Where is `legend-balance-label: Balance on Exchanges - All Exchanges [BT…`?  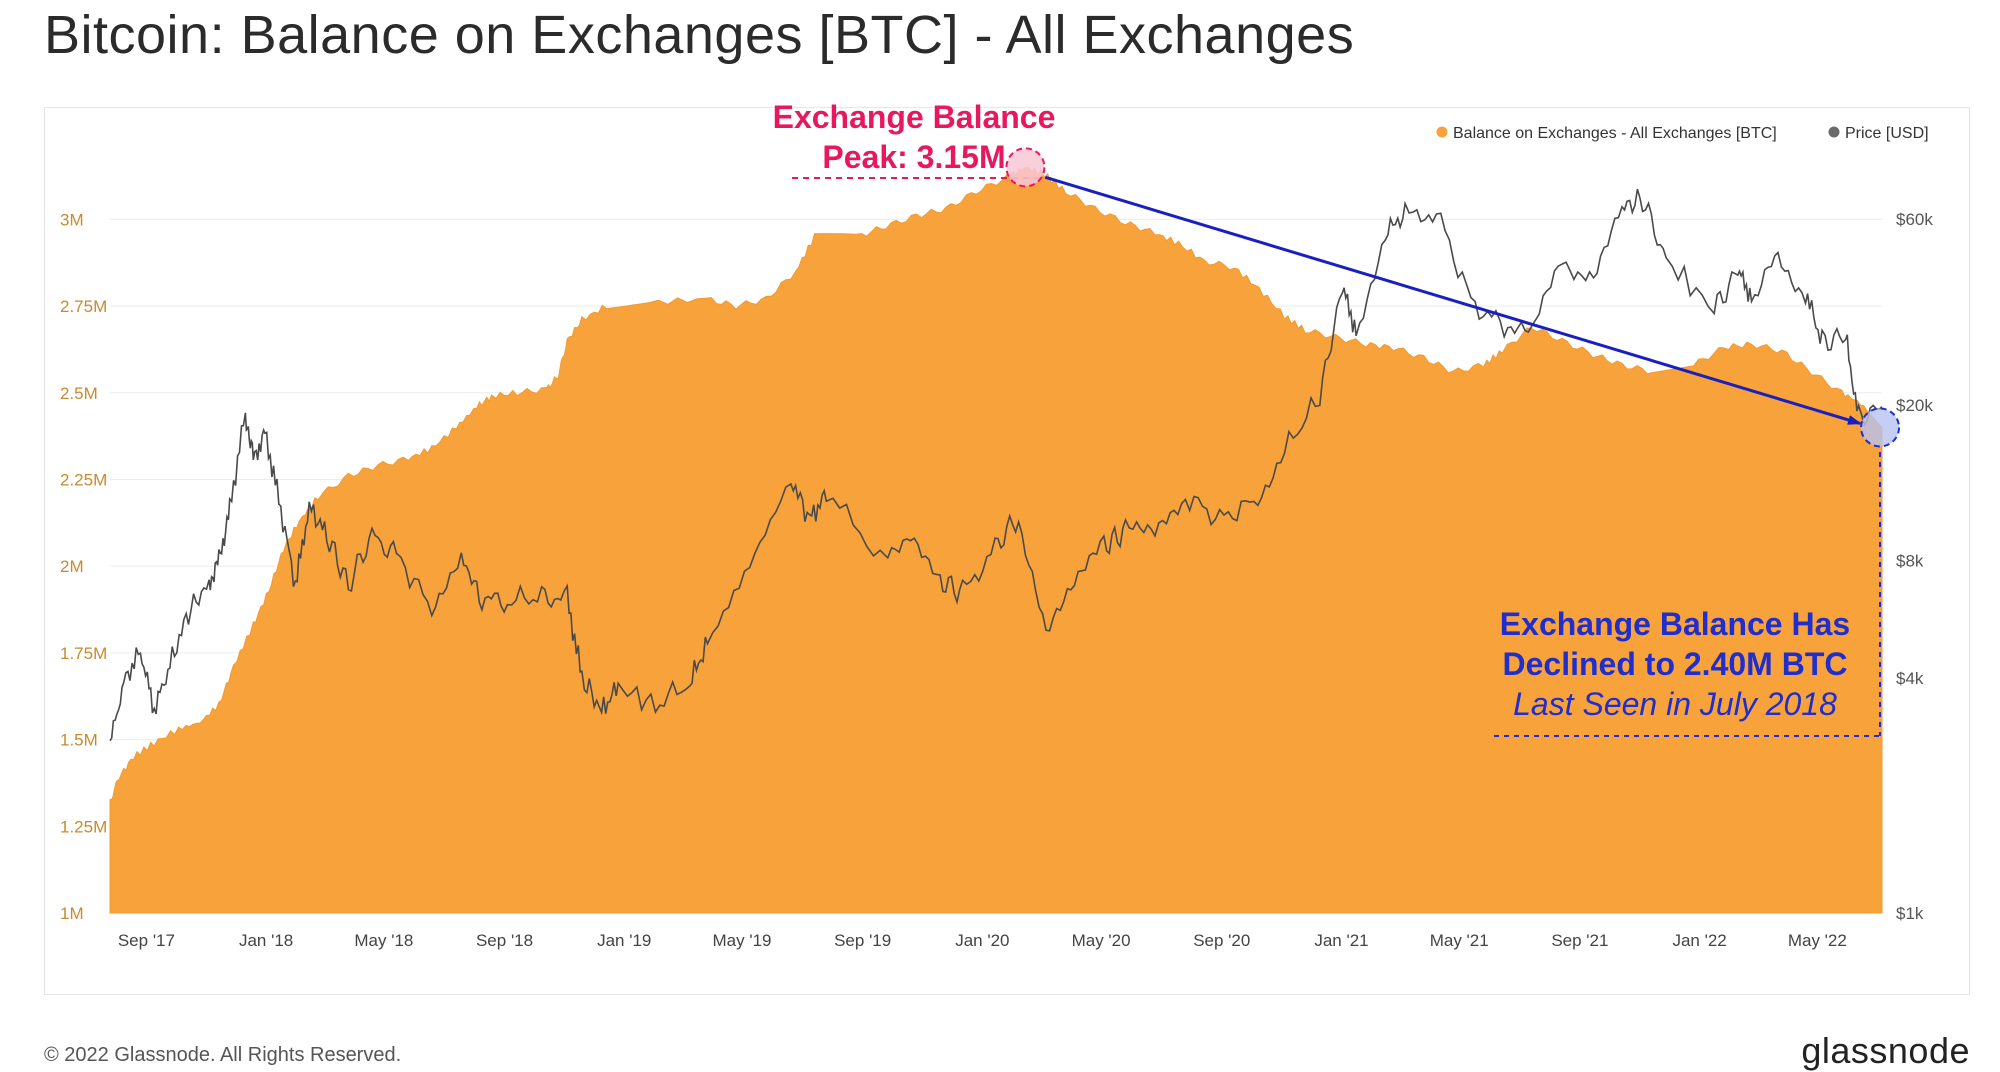 legend-balance-label: Balance on Exchanges - All Exchanges [BT… is located at coordinates (1615, 133).